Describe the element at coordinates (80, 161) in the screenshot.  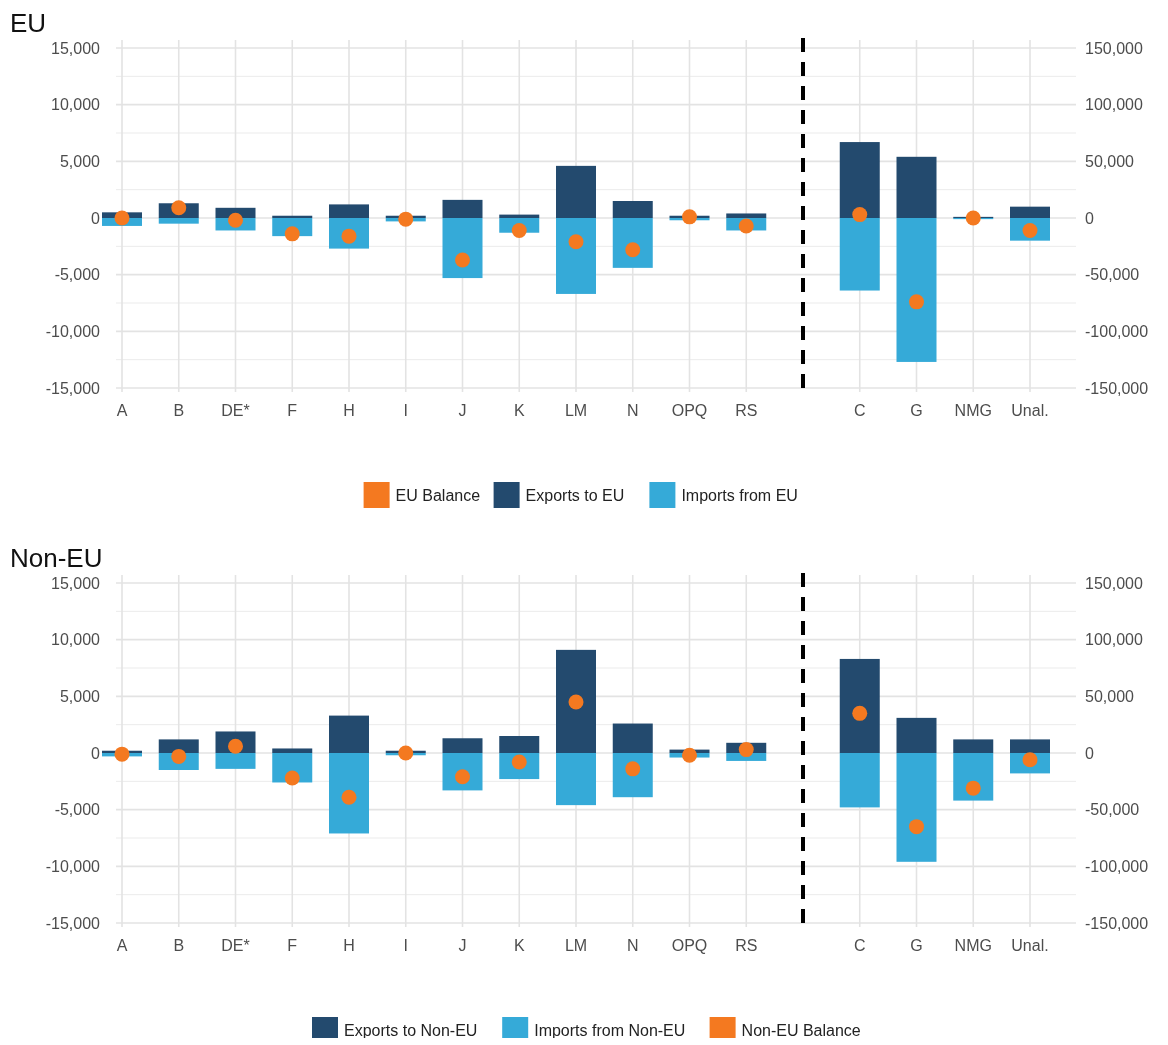
I see `y-tick-label: 5,000` at that location.